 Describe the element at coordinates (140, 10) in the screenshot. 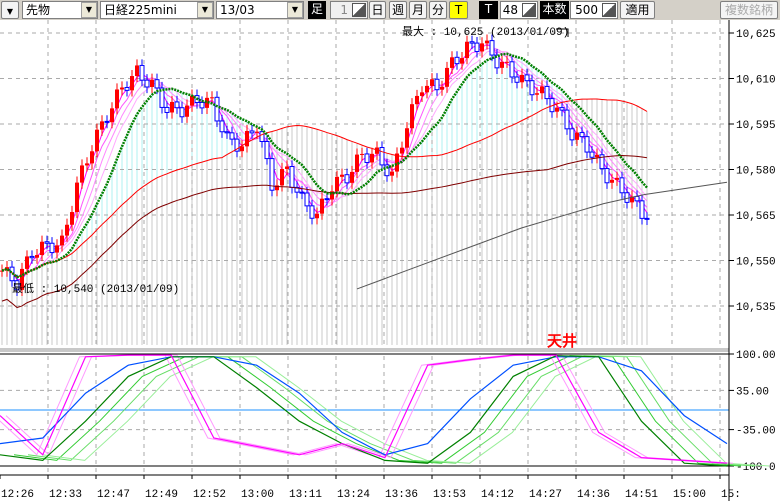

I see `symbol-value: 日経225mini` at that location.